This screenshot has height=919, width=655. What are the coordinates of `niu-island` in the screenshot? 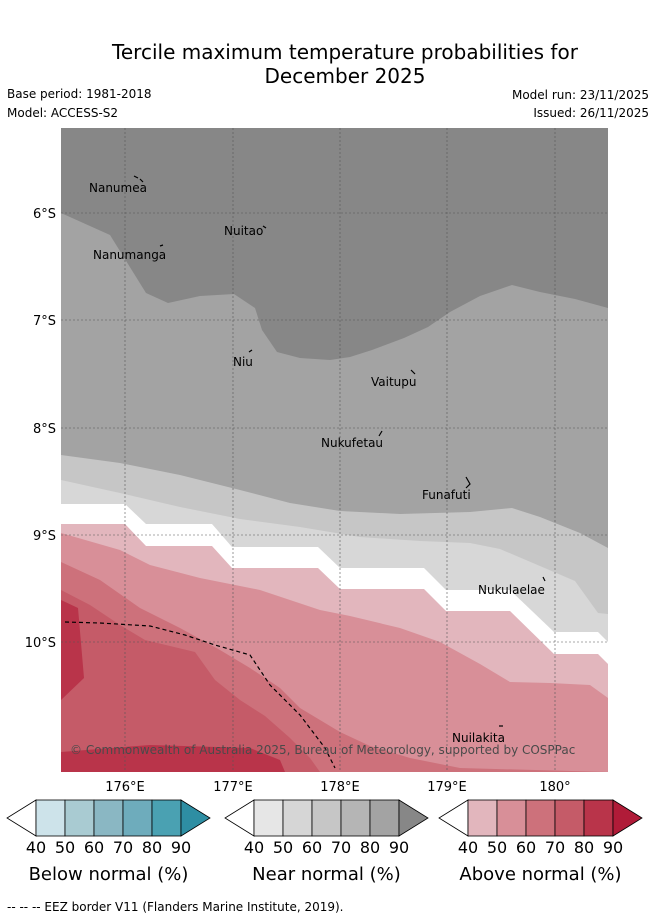 It's located at (250, 351).